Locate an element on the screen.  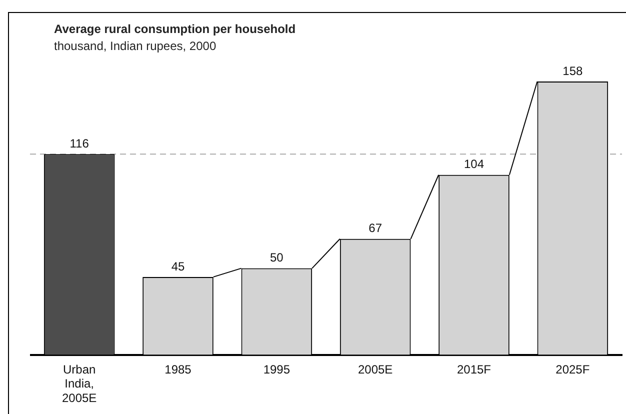
x-tick-label: 1985 is located at coordinates (178, 369).